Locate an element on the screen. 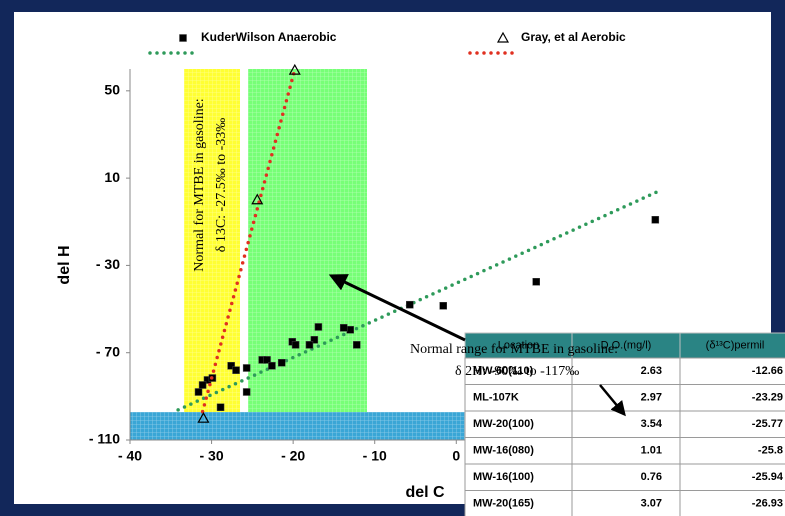 The image size is (785, 516). y-tick-label: - 70 is located at coordinates (108, 351).